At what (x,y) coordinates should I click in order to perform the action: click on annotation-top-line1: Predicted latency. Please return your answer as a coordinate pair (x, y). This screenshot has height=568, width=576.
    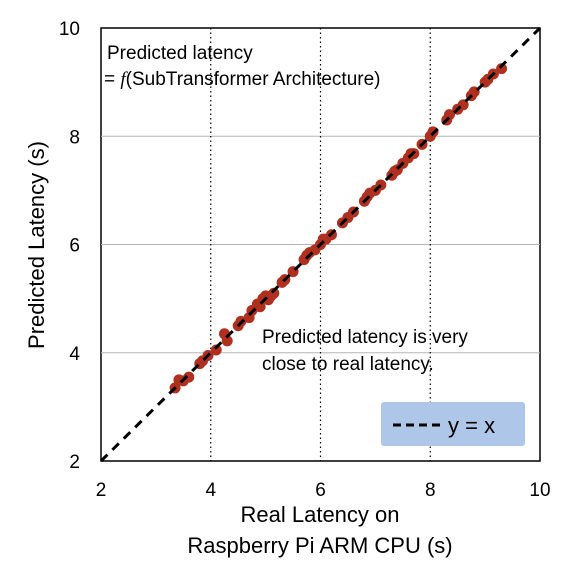
    Looking at the image, I should click on (180, 53).